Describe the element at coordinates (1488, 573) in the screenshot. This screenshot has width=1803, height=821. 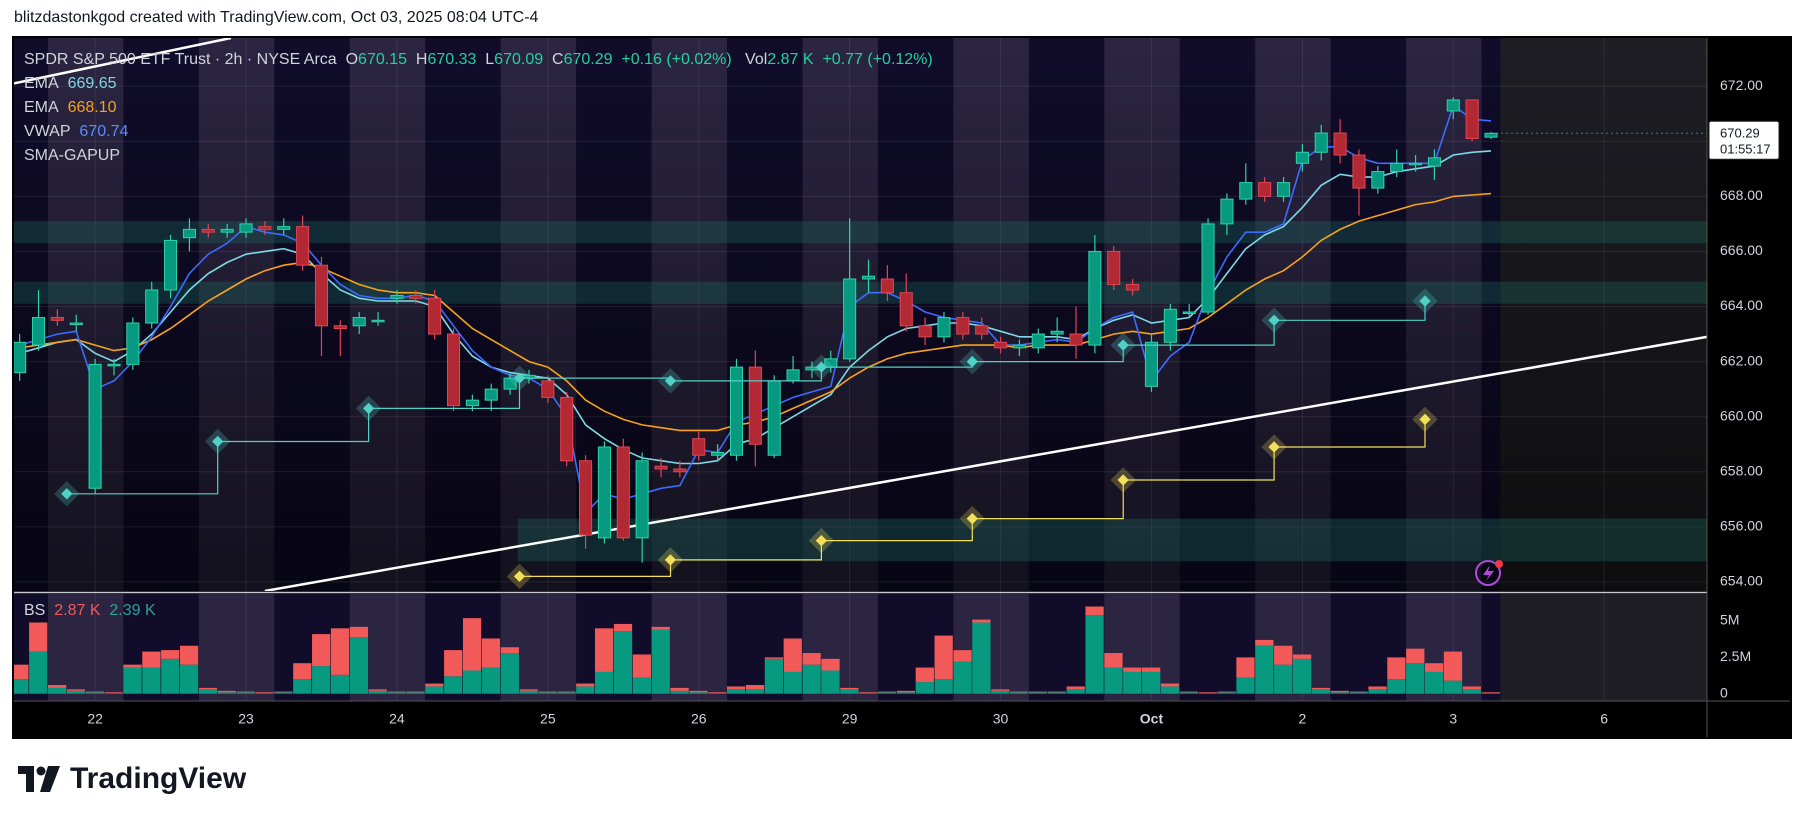
I see `alert-icon` at that location.